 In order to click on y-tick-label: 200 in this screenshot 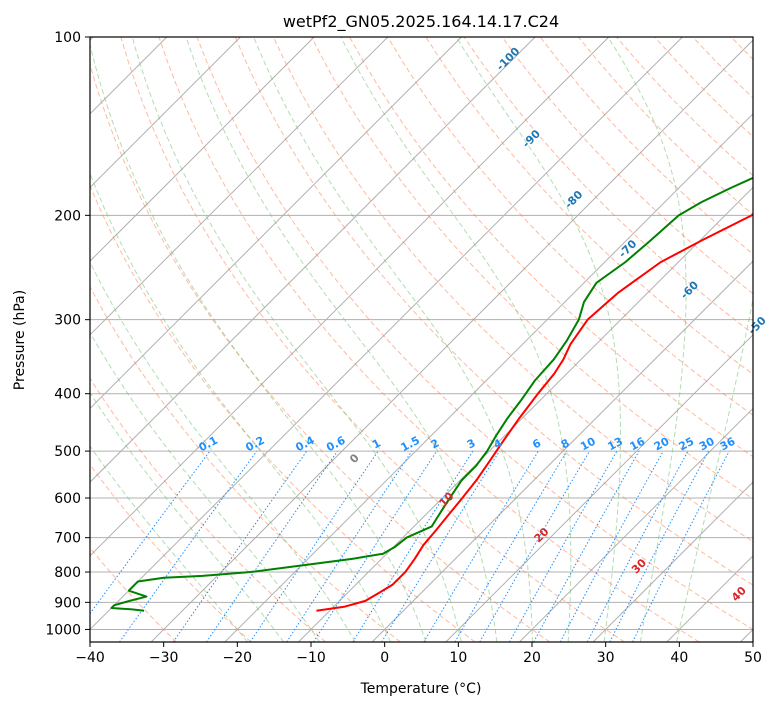, I will do `click(67, 216)`.